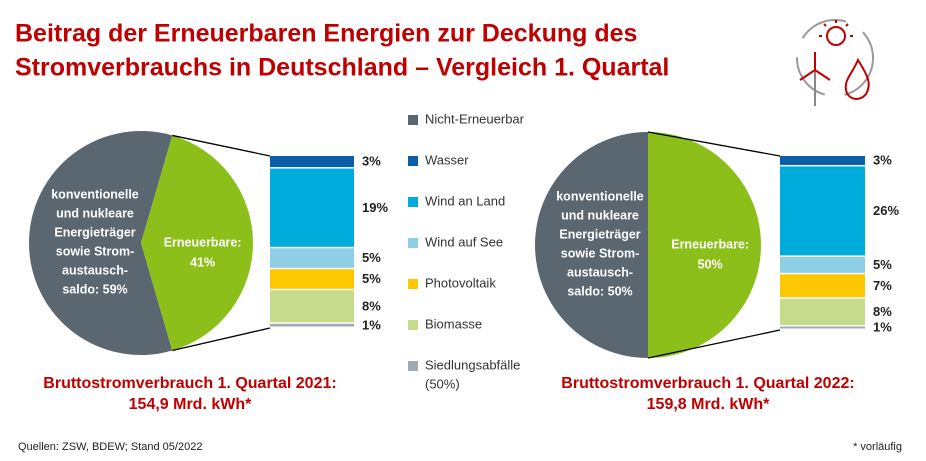 The height and width of the screenshot is (461, 926). Describe the element at coordinates (877, 447) in the screenshot. I see `footnote: * vorläufig` at that location.